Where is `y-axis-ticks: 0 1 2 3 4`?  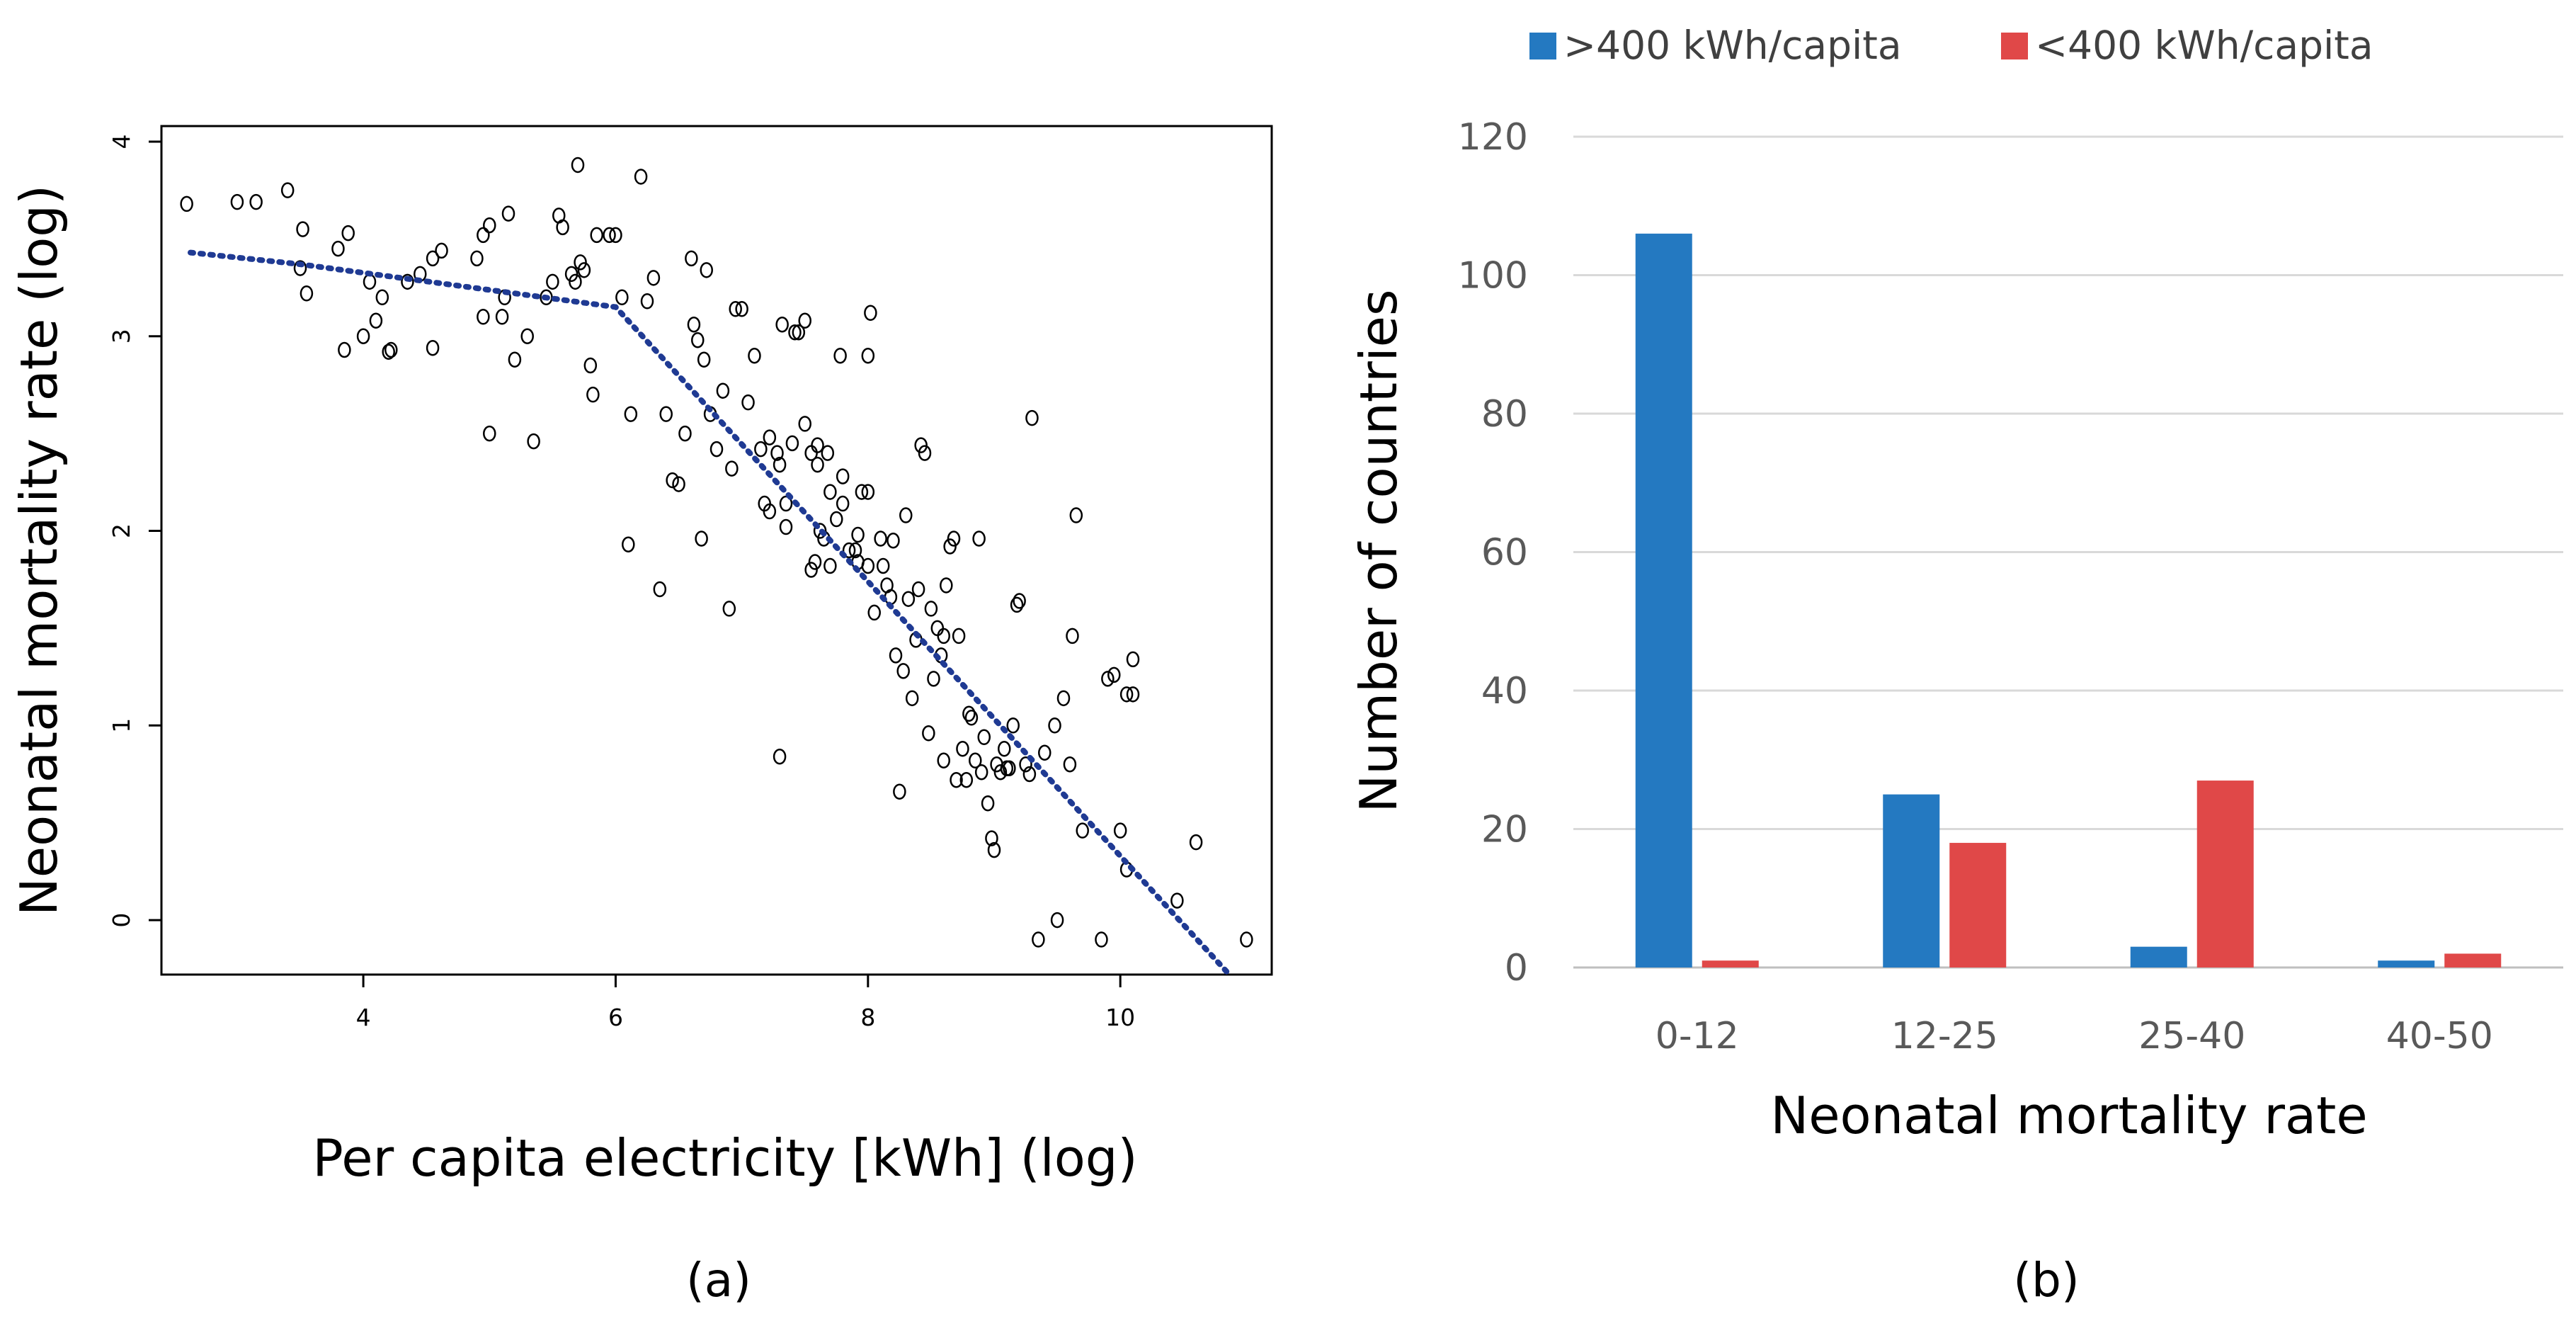 y-axis-ticks: 0 1 2 3 4 is located at coordinates (134, 531).